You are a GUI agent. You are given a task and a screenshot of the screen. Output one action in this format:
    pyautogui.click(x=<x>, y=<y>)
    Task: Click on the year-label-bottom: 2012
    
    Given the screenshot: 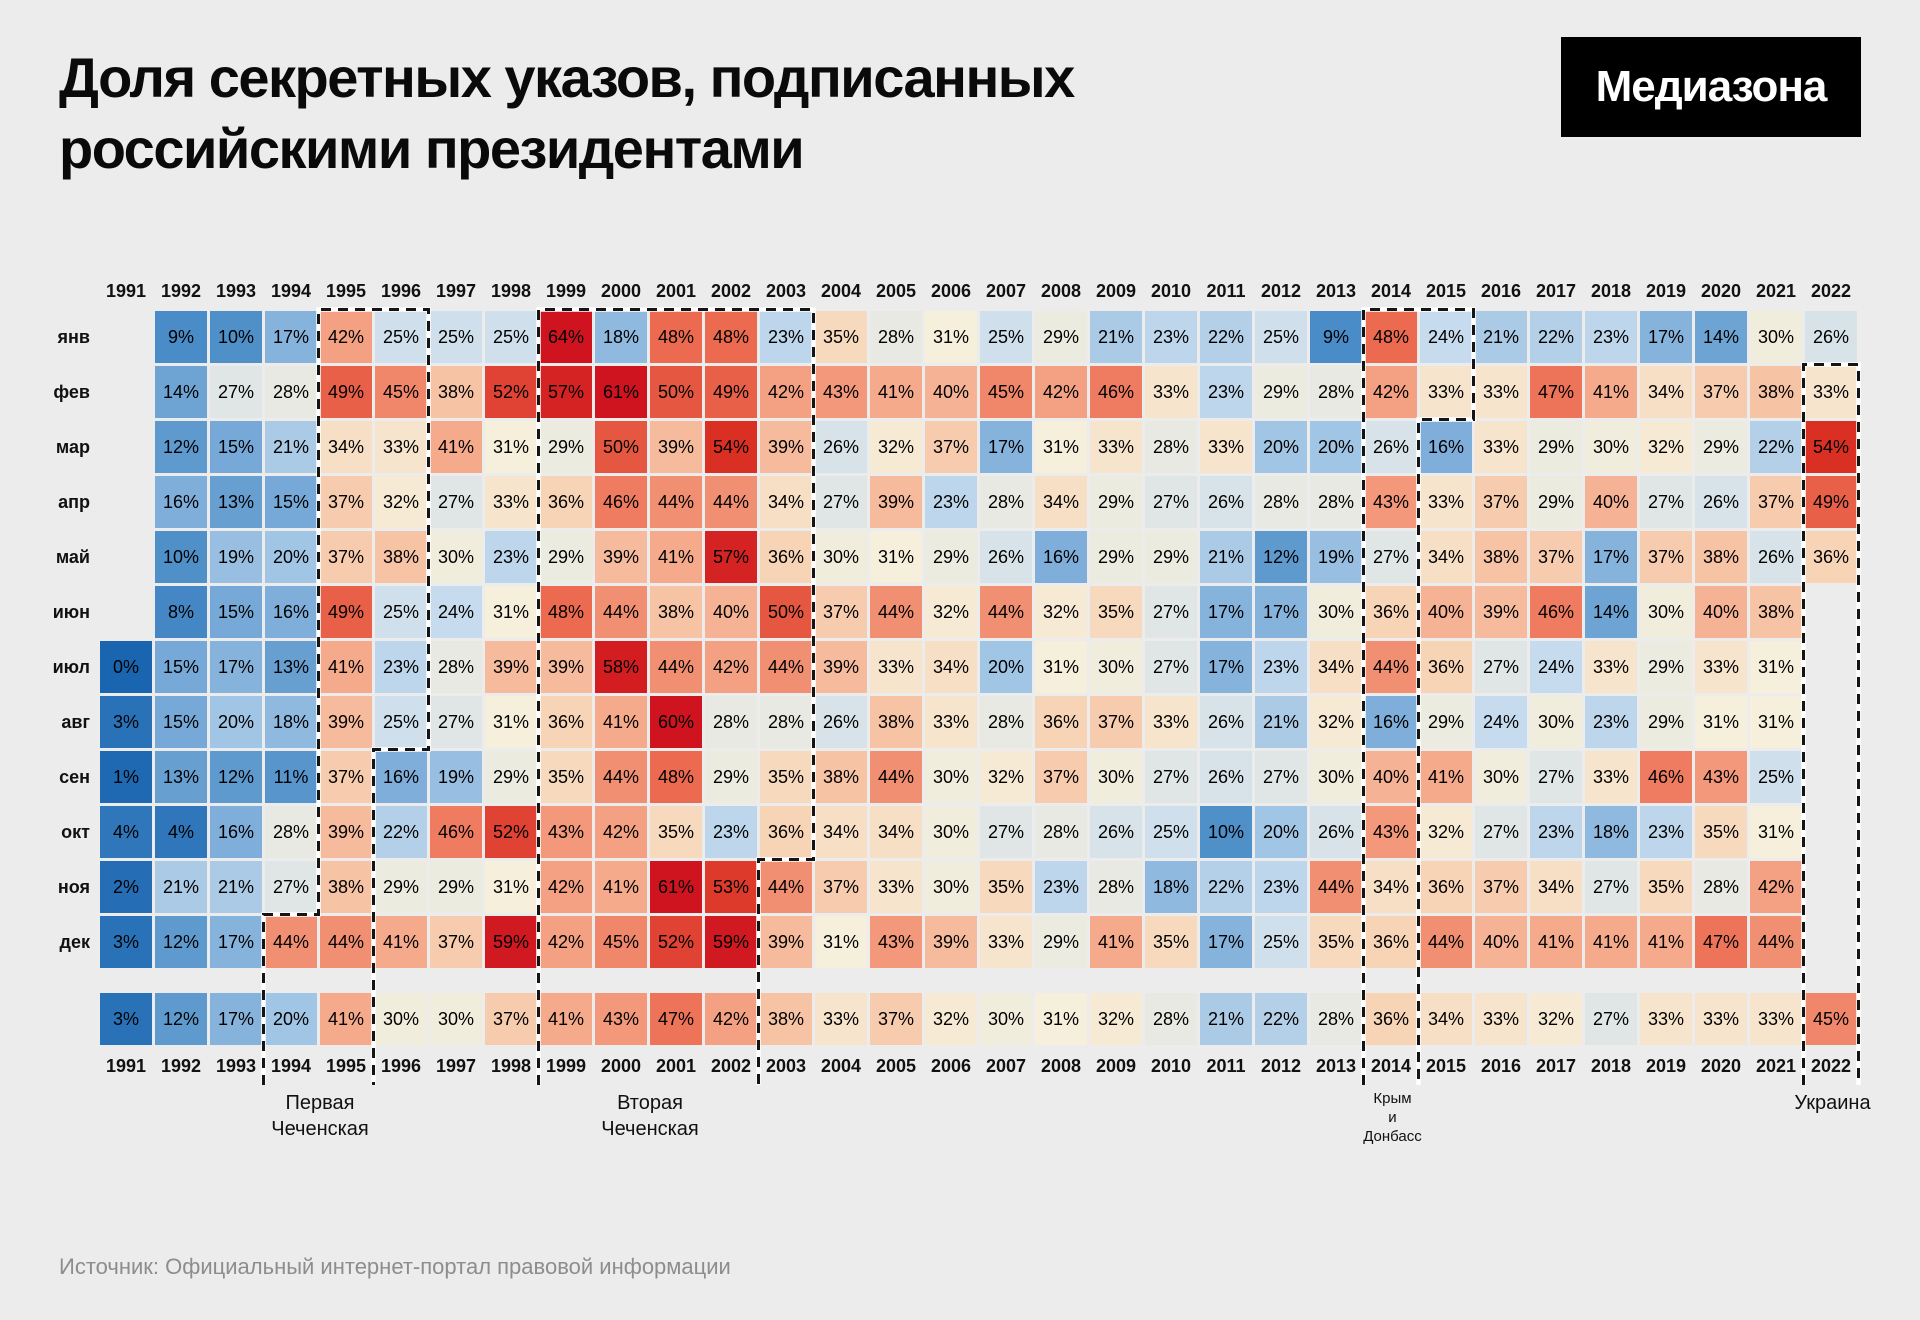 What is the action you would take?
    pyautogui.click(x=1281, y=1066)
    